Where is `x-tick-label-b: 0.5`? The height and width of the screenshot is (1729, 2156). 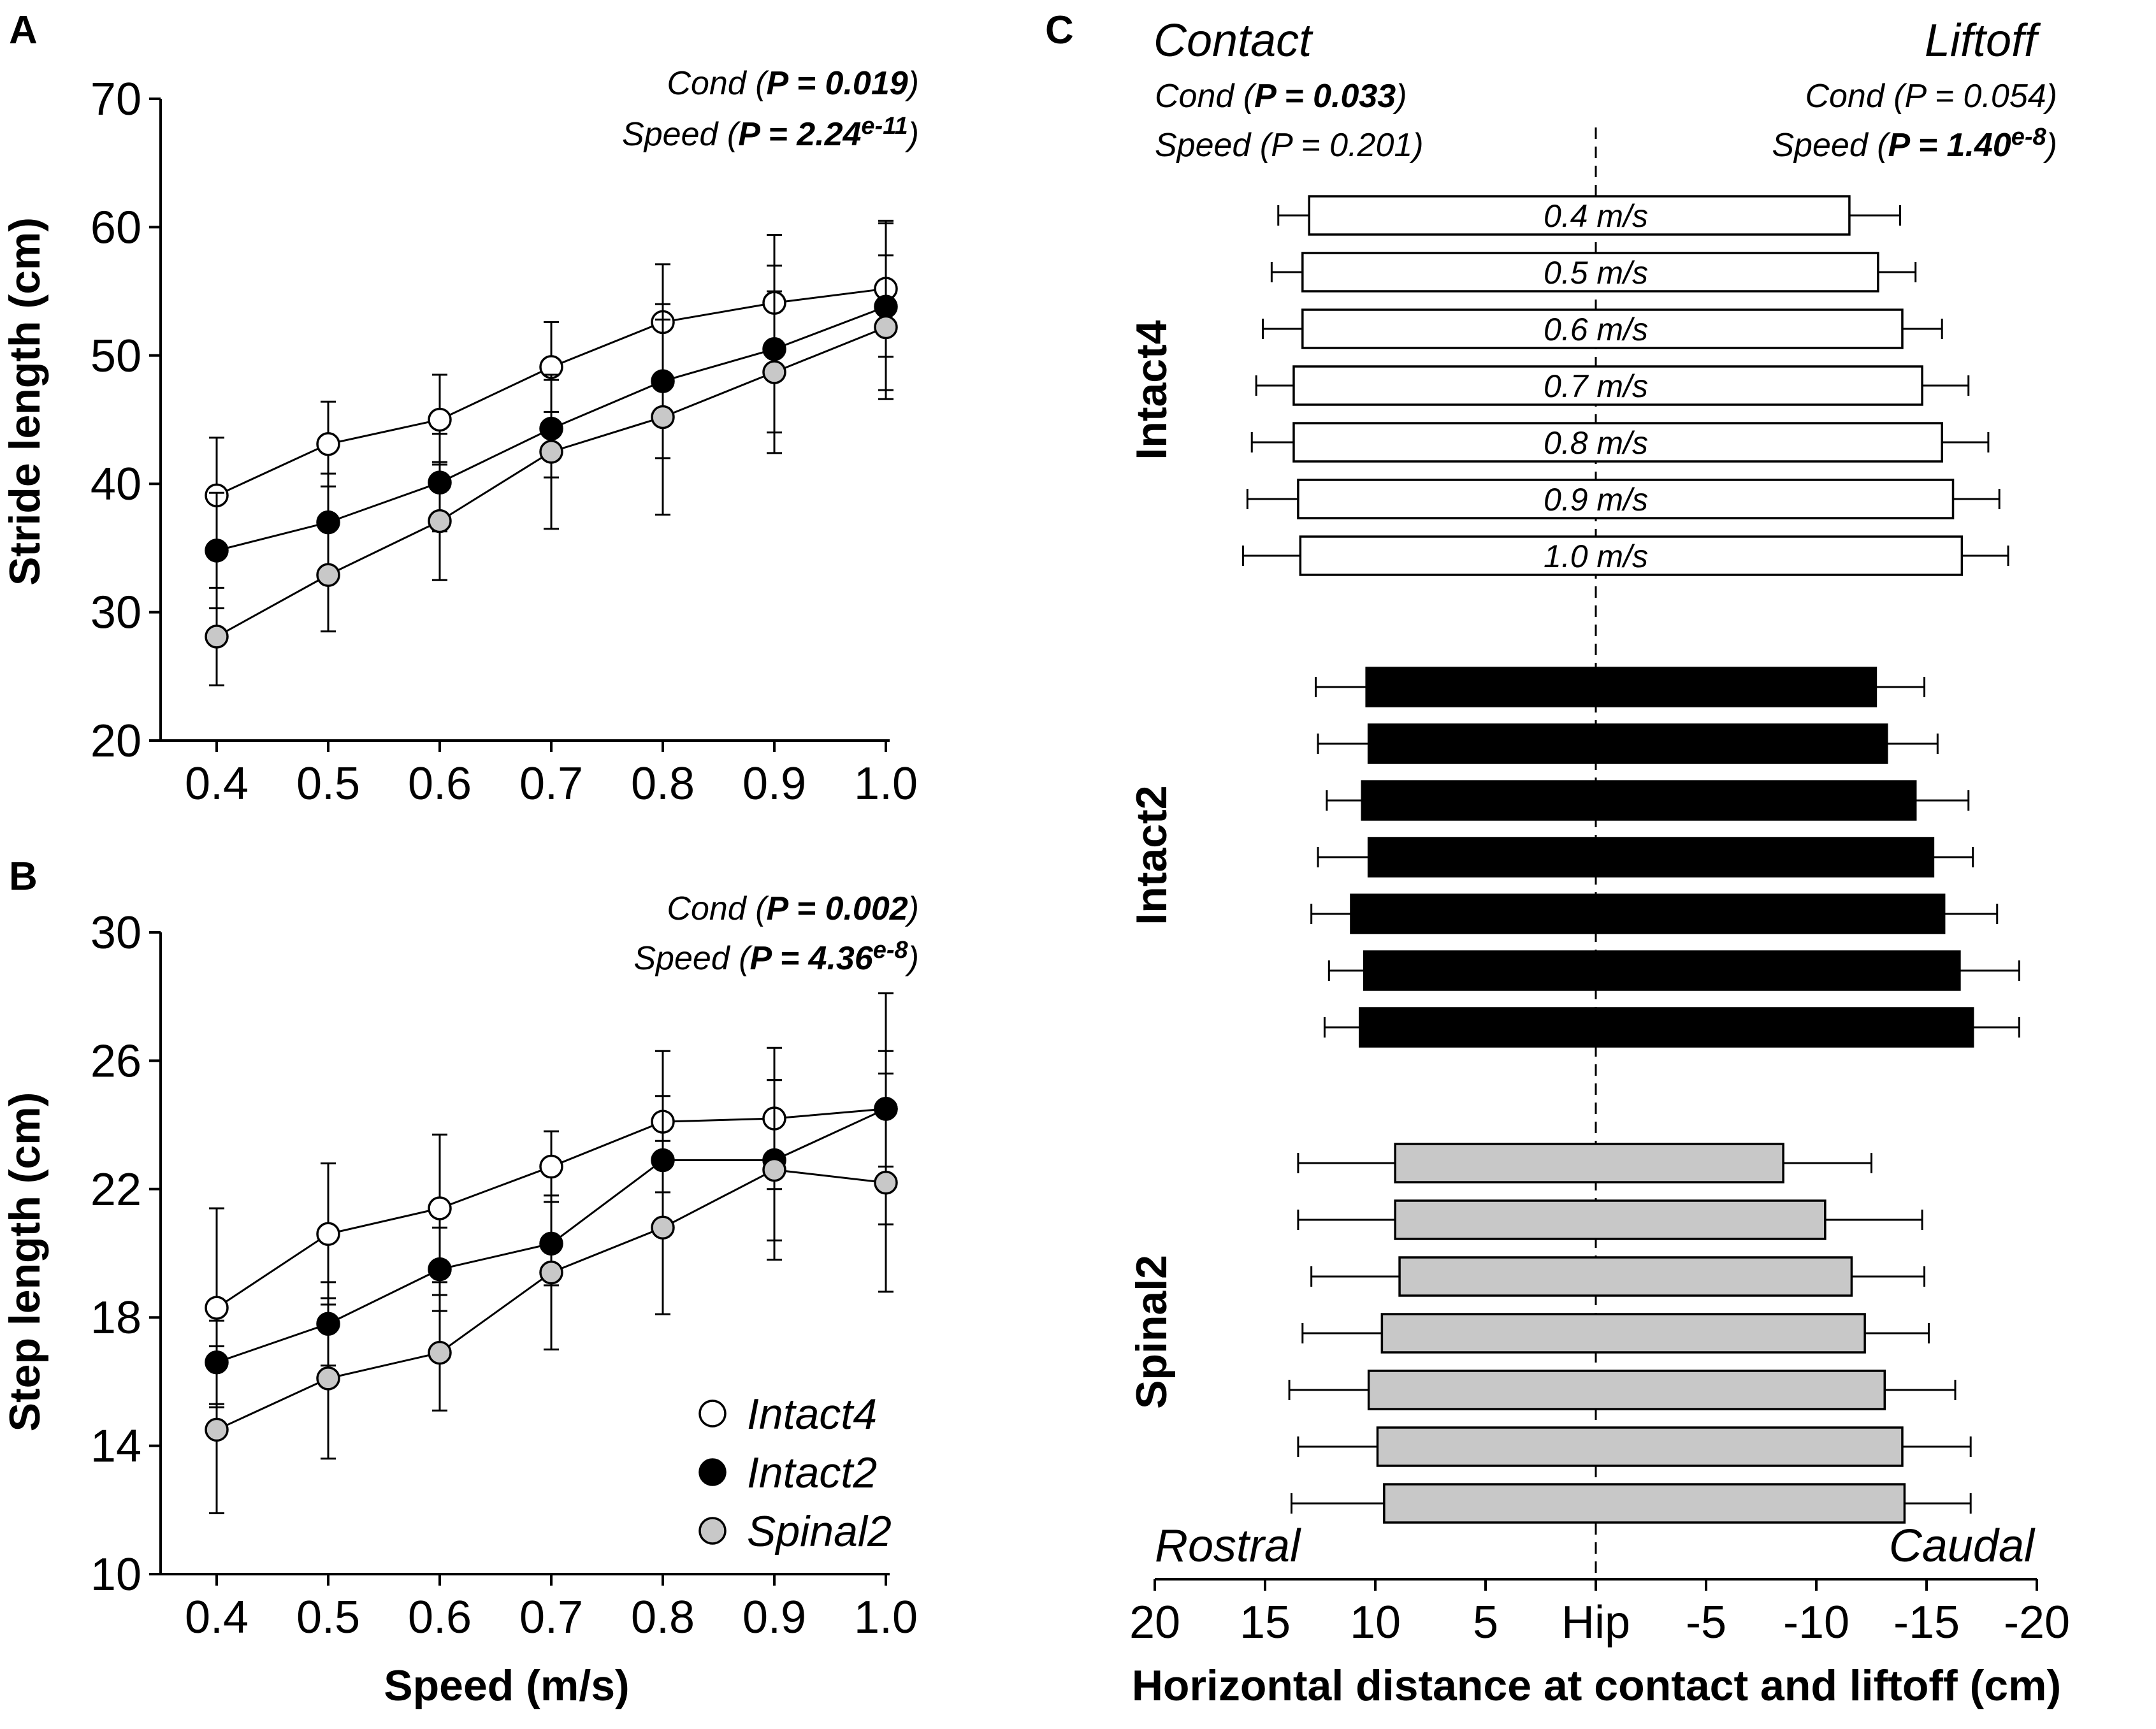
x-tick-label-b: 0.5 is located at coordinates (328, 1618).